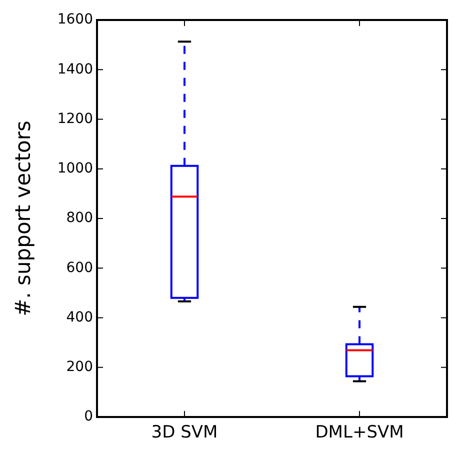 This screenshot has width=463, height=457. I want to click on y-tick-label: 1200, so click(75, 118).